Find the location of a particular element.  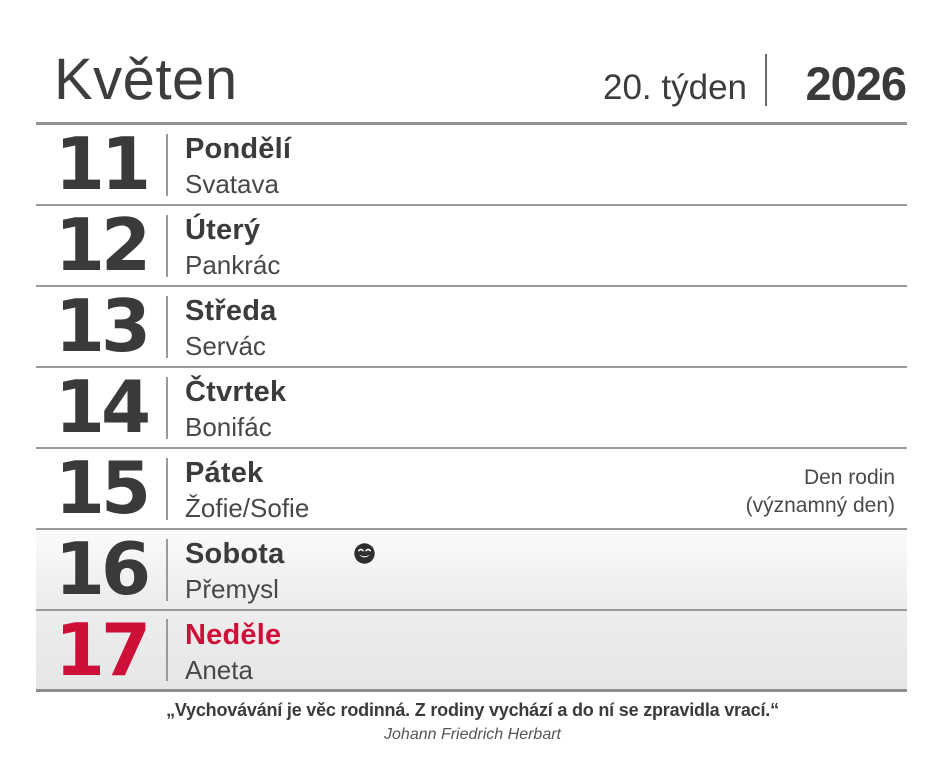

day-text: Úterý Pankrác is located at coordinates (224, 245).